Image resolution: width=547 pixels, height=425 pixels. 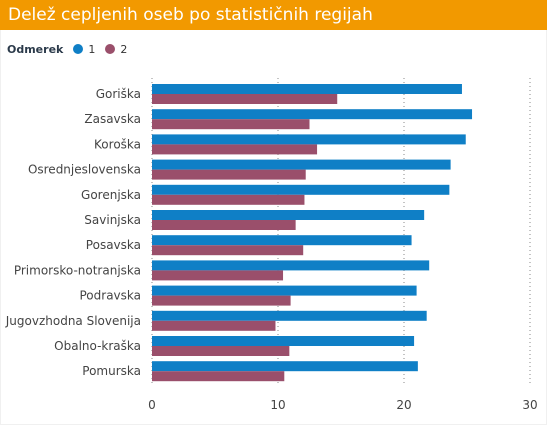 I want to click on legend-item-2: 2, so click(x=116, y=49).